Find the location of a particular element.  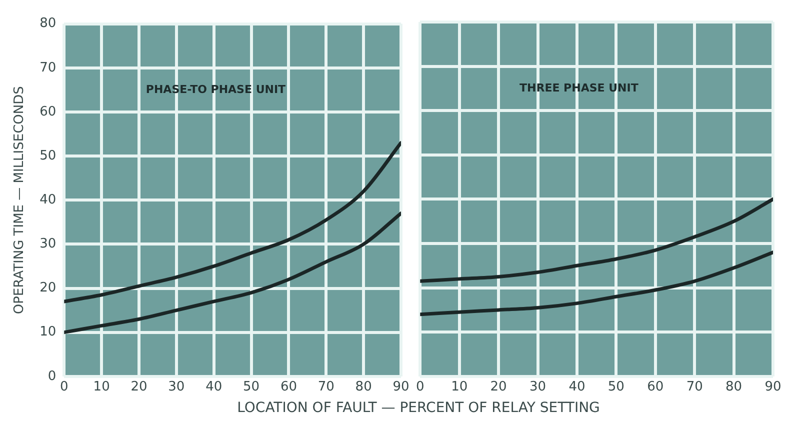

y-tick-label: 0 is located at coordinates (52, 376).